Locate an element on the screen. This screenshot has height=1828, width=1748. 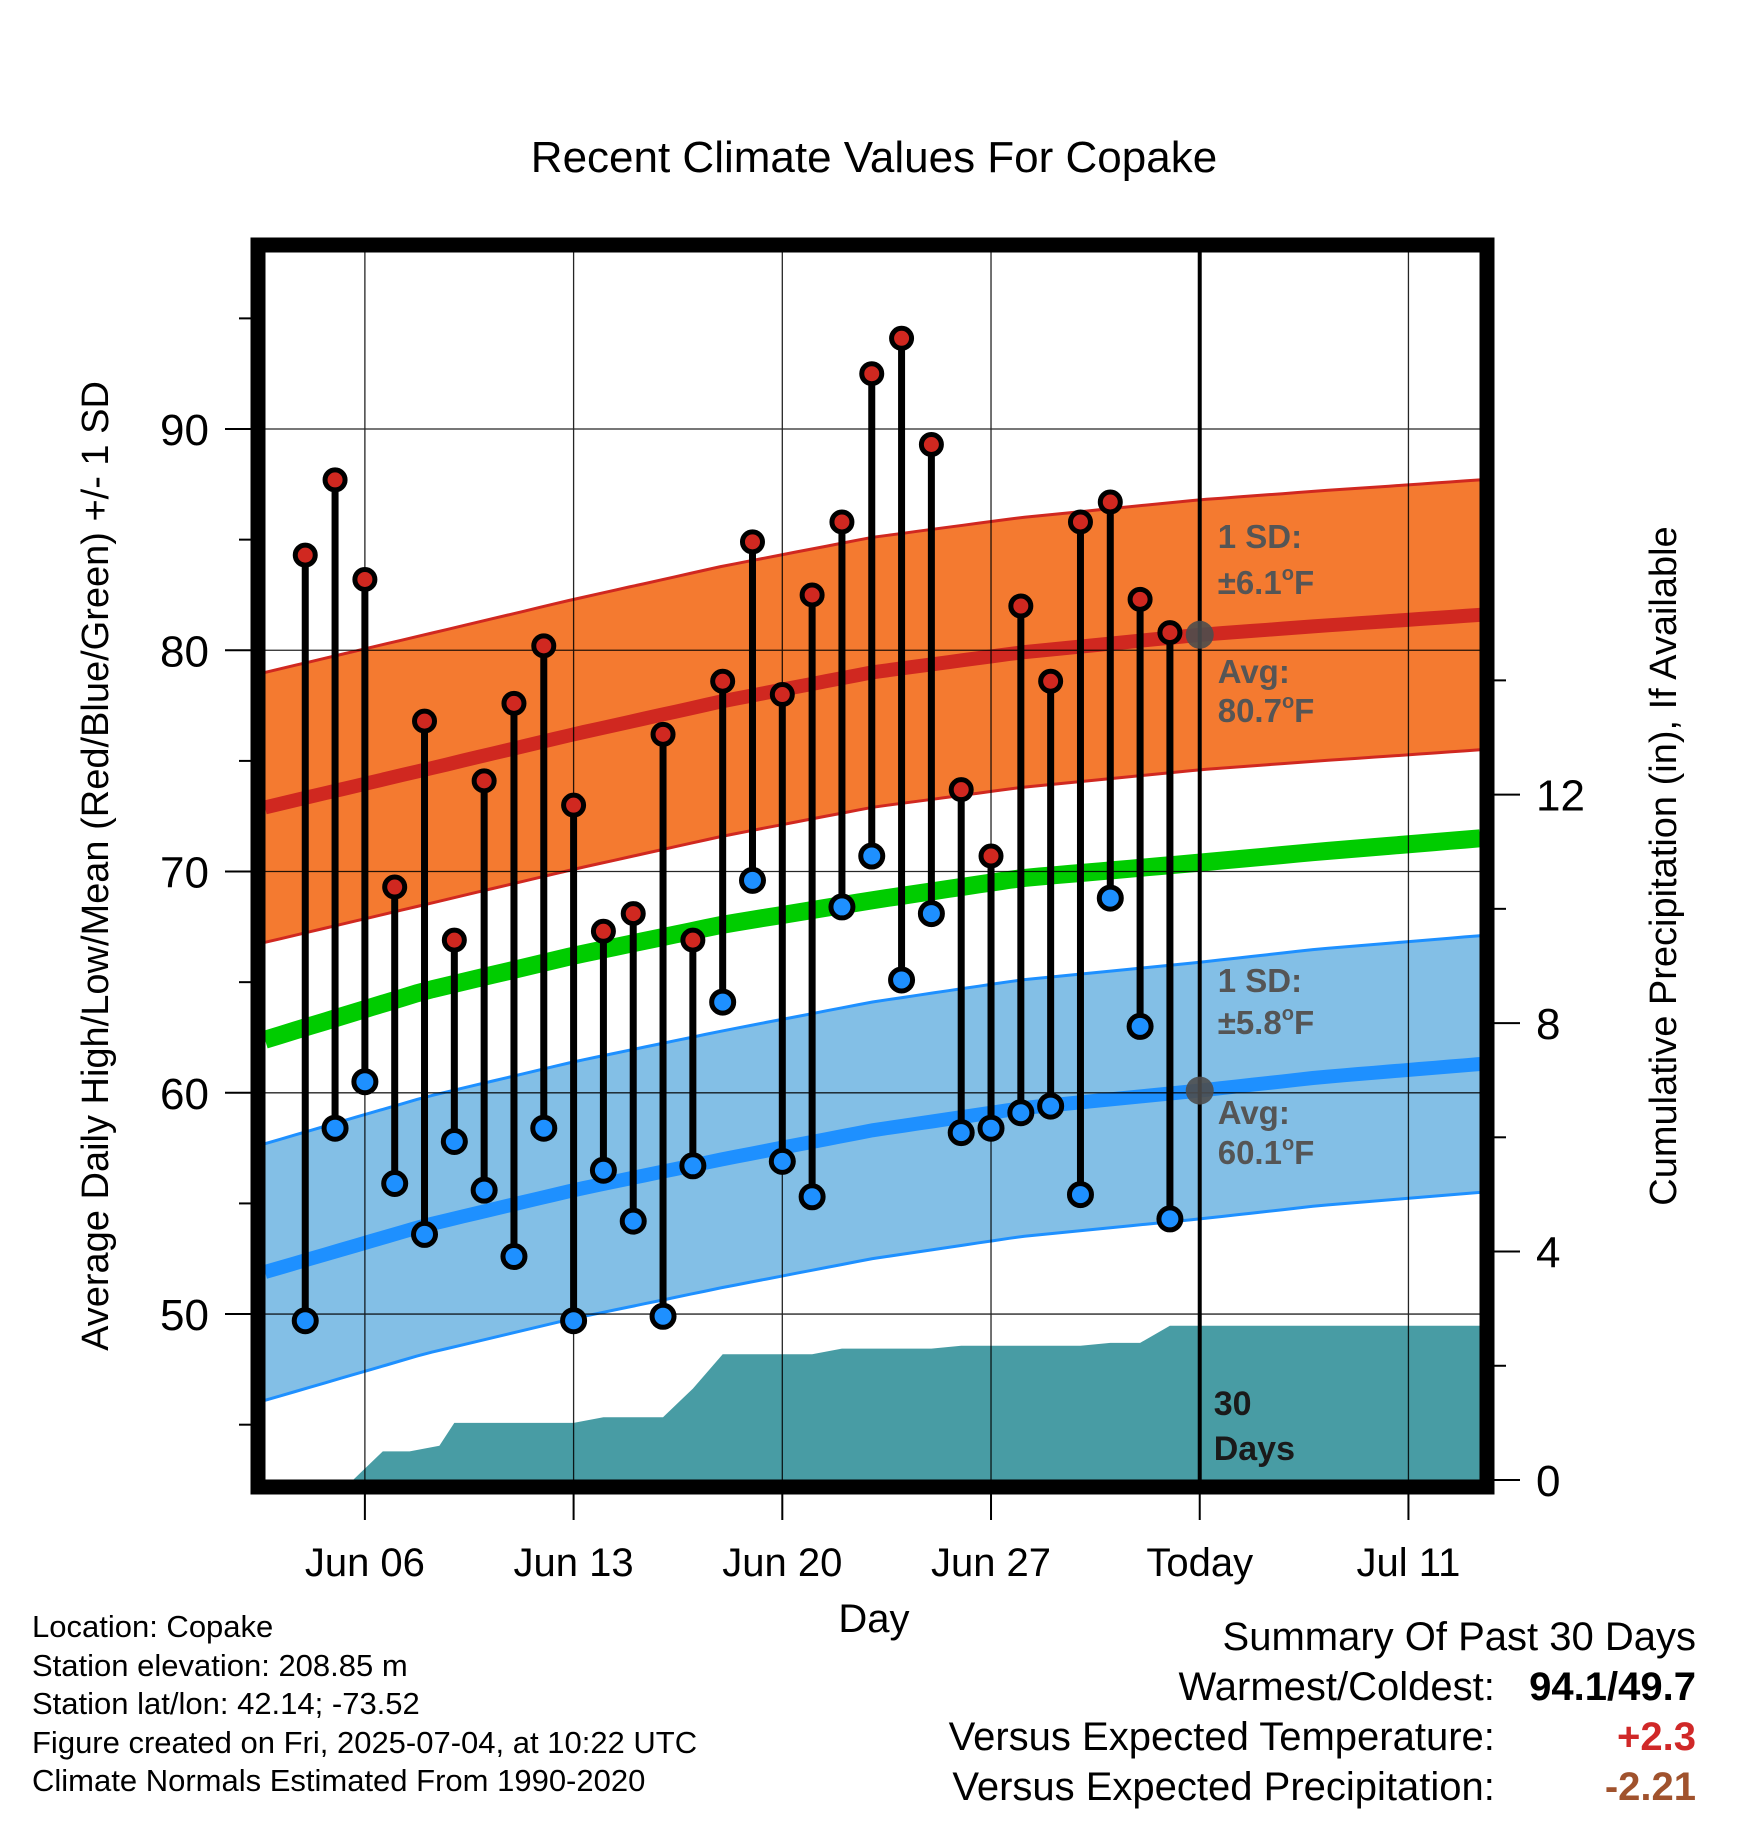
summary-precip-value: -2.21 is located at coordinates (1650, 1787).